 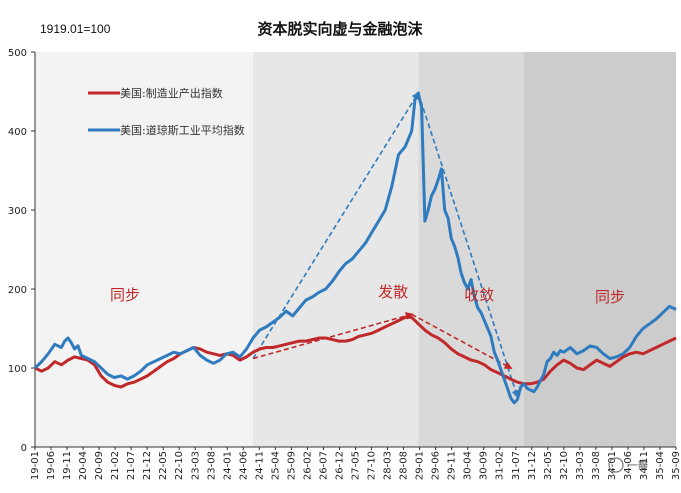 I want to click on phase-labels: 同步 发散 收敛 同步, so click(x=367, y=294).